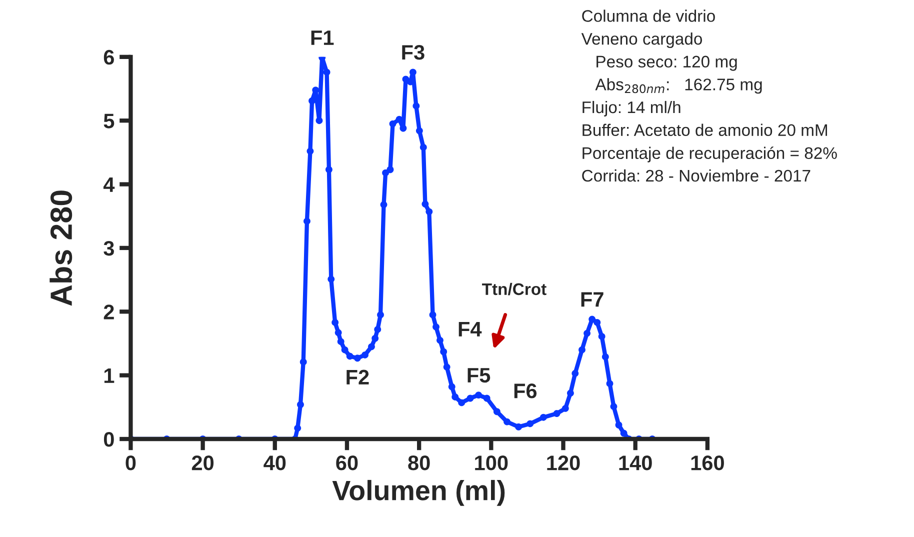  I want to click on x-tick-label: 160, so click(707, 463).